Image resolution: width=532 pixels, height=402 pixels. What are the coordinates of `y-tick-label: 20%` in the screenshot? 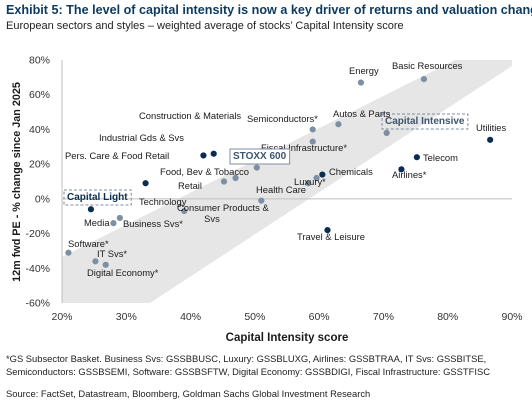 It's located at (39, 165).